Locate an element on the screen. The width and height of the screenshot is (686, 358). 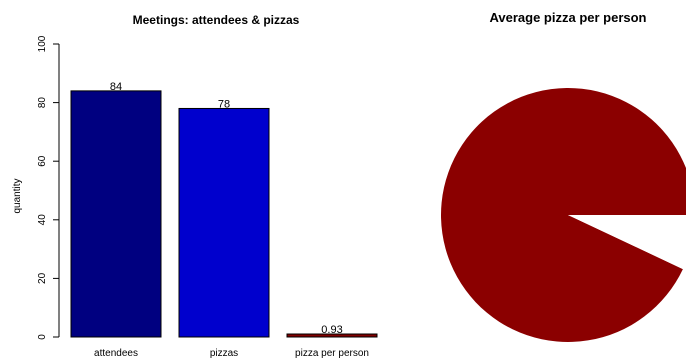
y-tick-label: 0 is located at coordinates (42, 337).